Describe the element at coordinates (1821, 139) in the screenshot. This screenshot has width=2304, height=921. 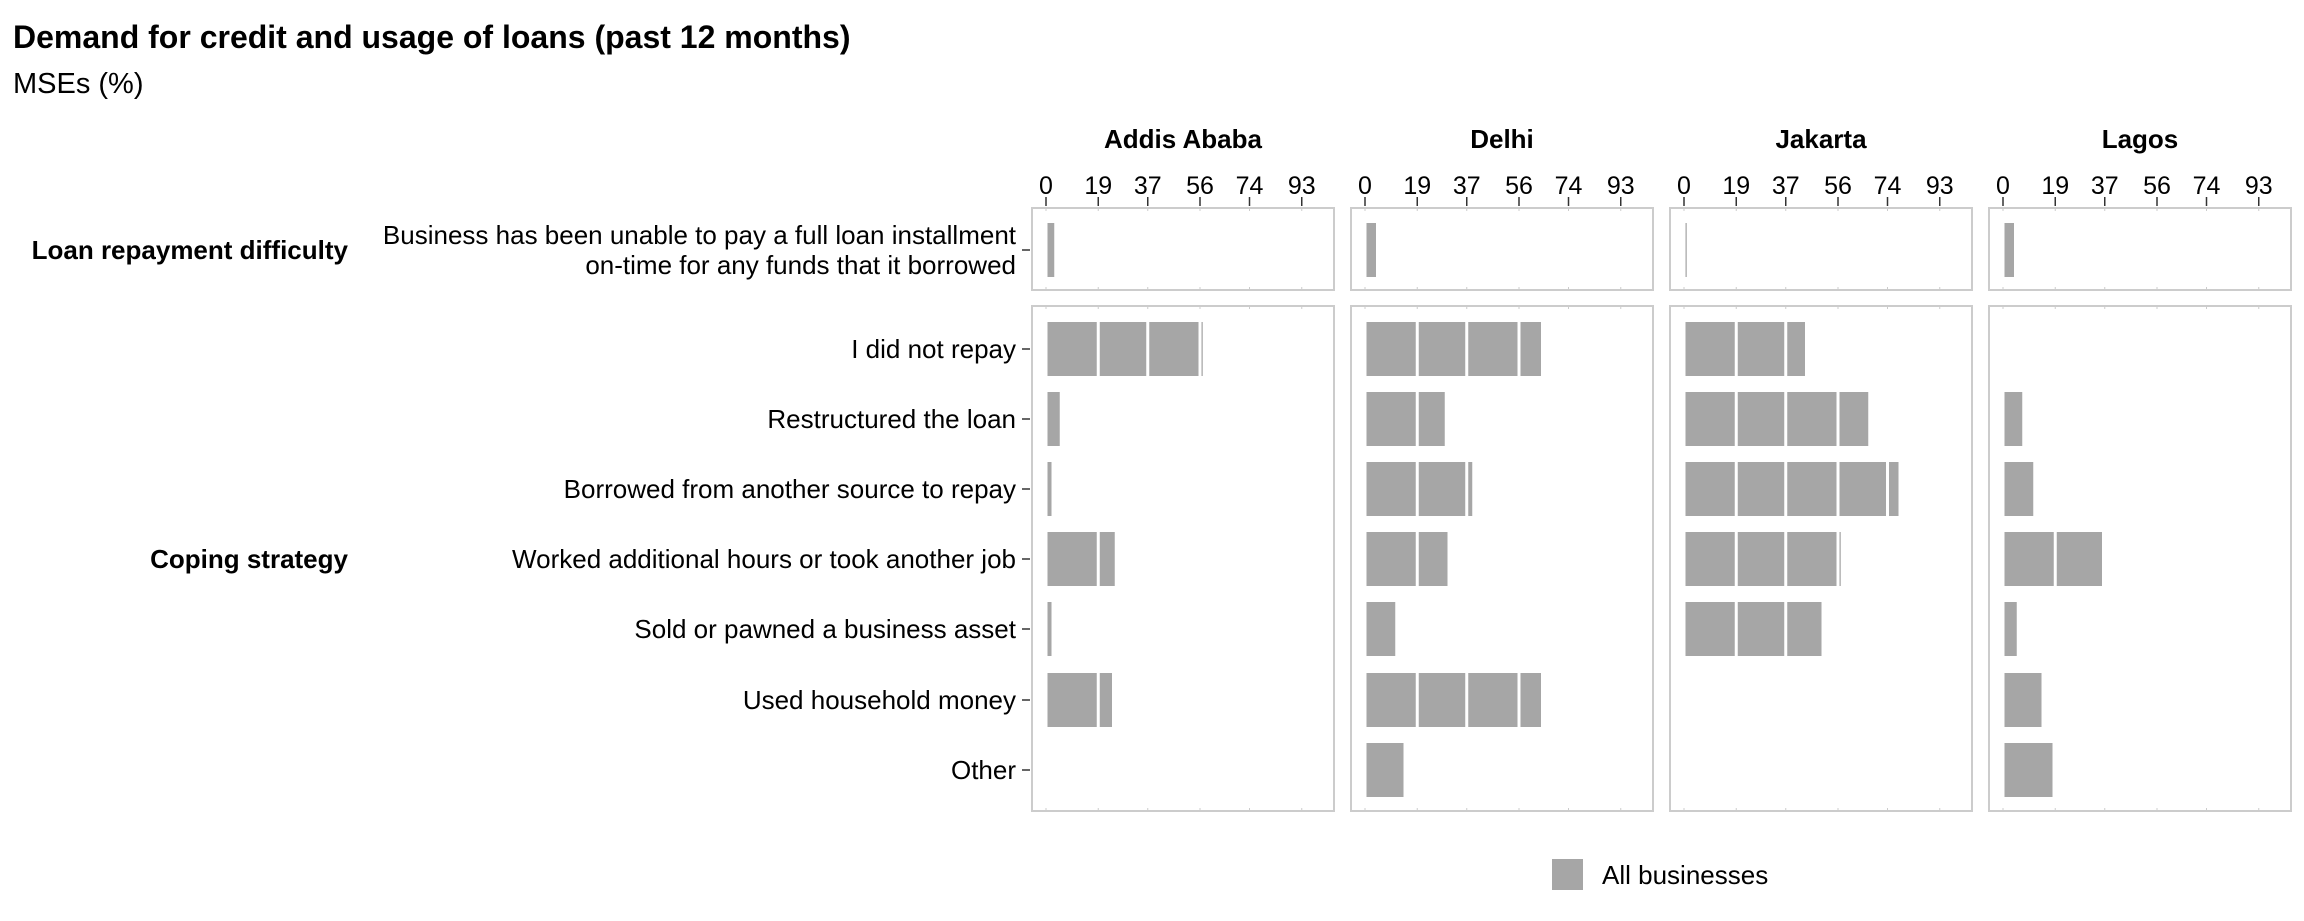
I see `facet-label: Jakarta` at that location.